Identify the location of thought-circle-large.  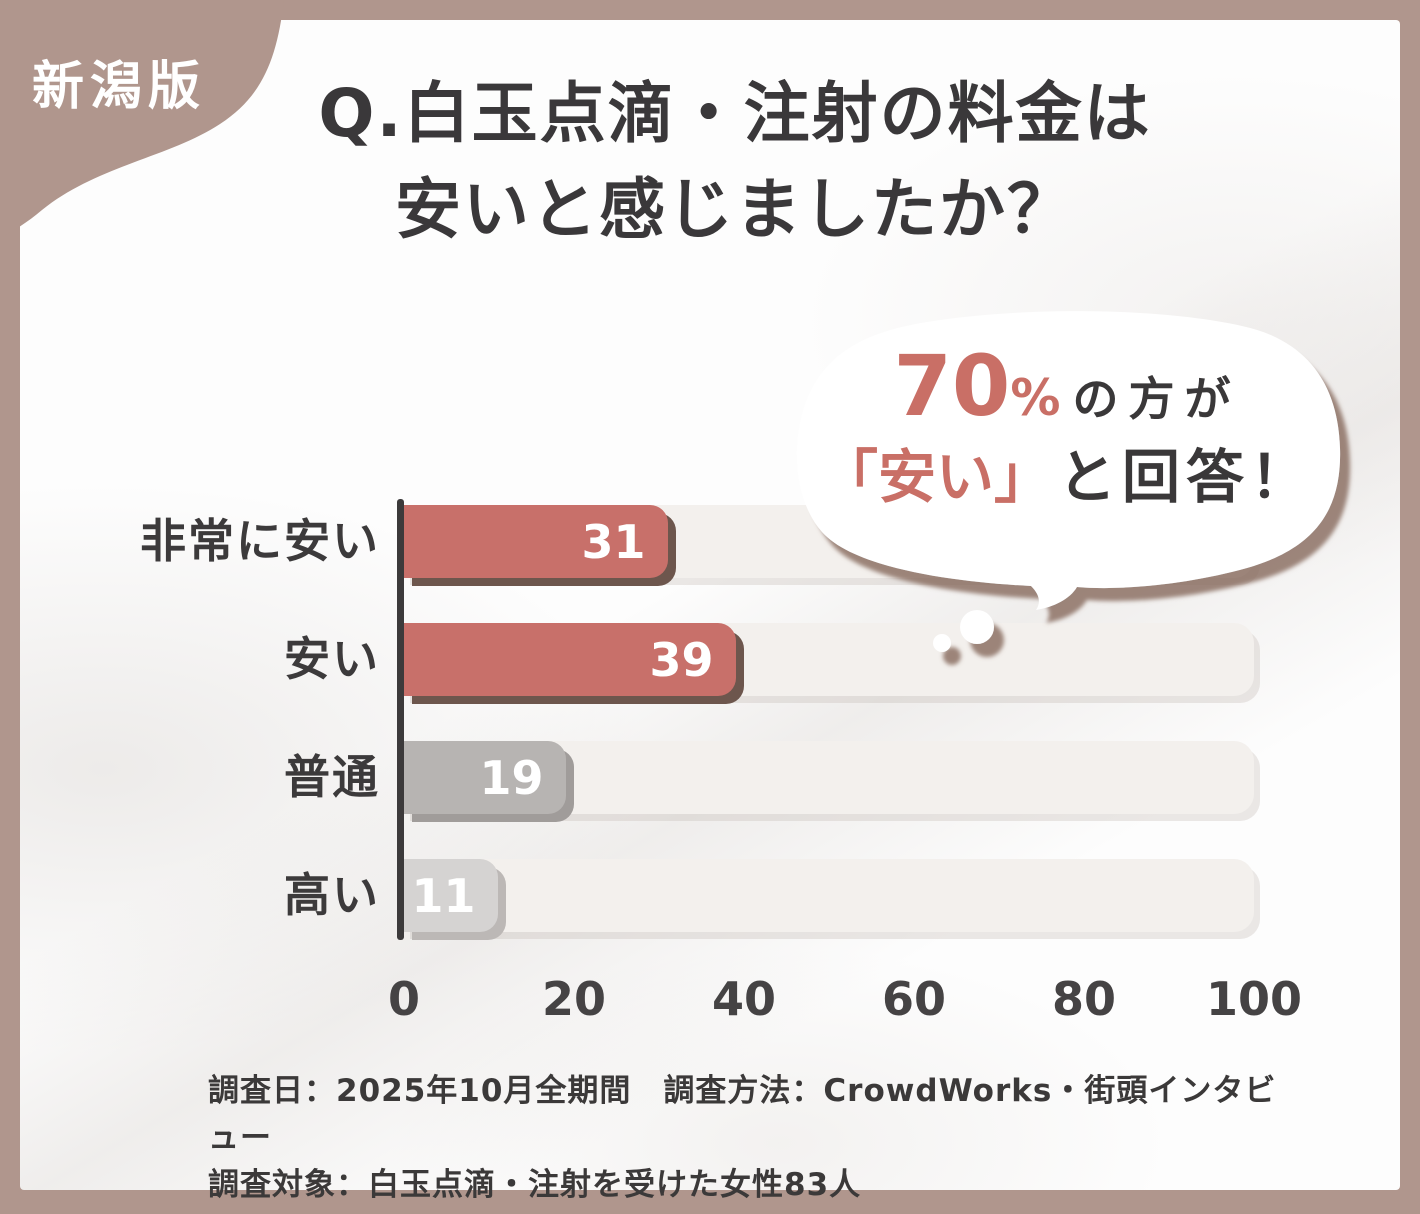
(977, 627).